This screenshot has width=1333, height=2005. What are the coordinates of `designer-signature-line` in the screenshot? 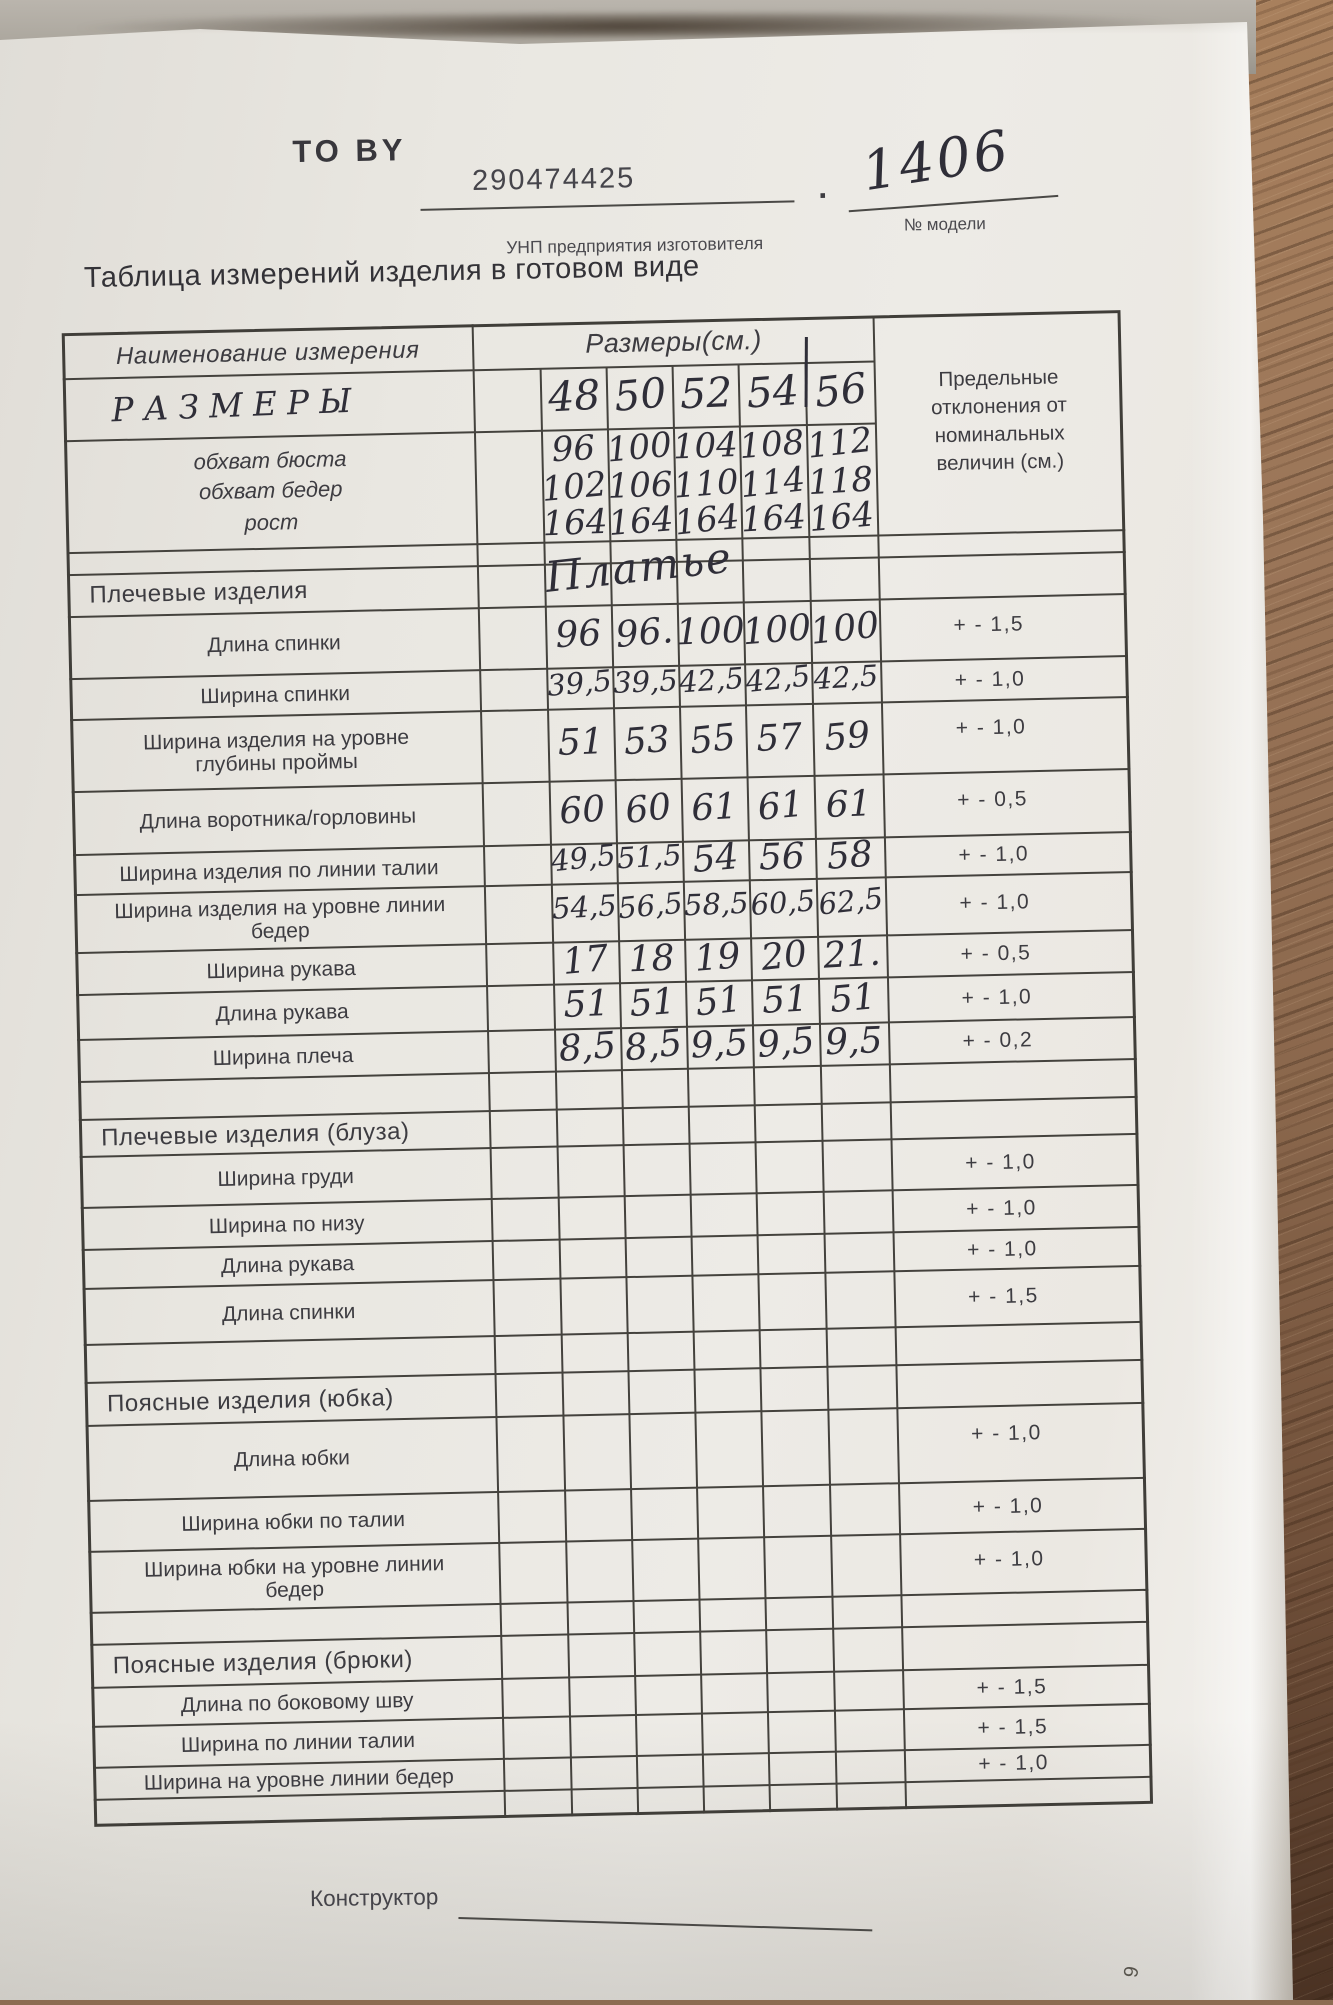 It's located at (665, 1924).